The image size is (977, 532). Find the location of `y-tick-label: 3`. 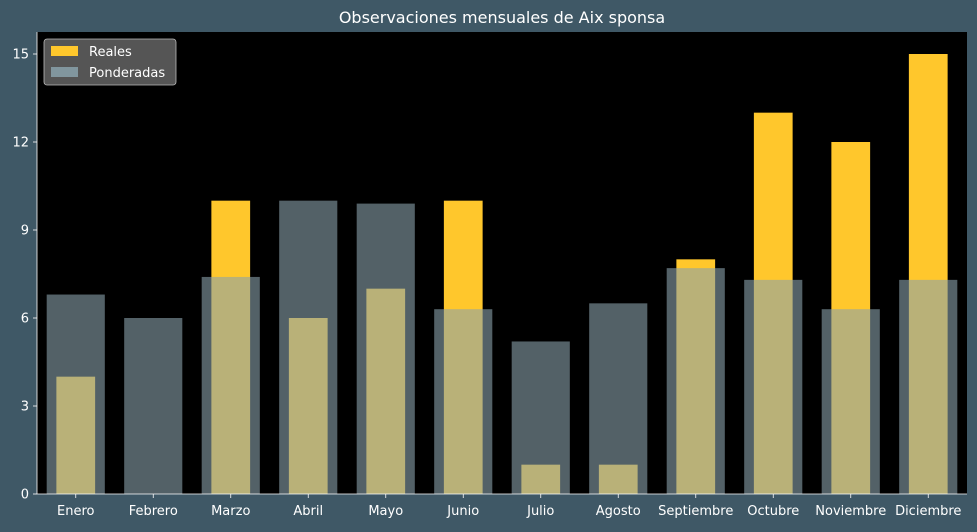

y-tick-label: 3 is located at coordinates (25, 407).